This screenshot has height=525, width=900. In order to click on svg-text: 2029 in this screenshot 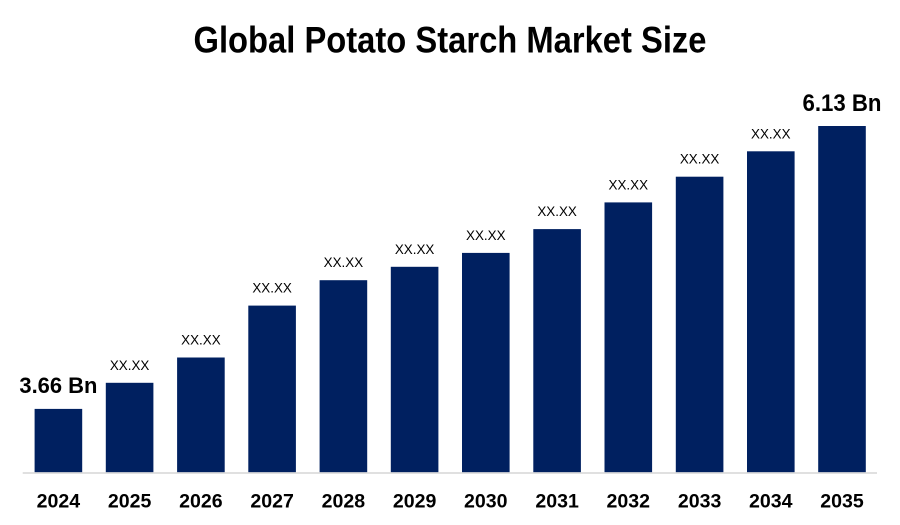, I will do `click(415, 501)`.